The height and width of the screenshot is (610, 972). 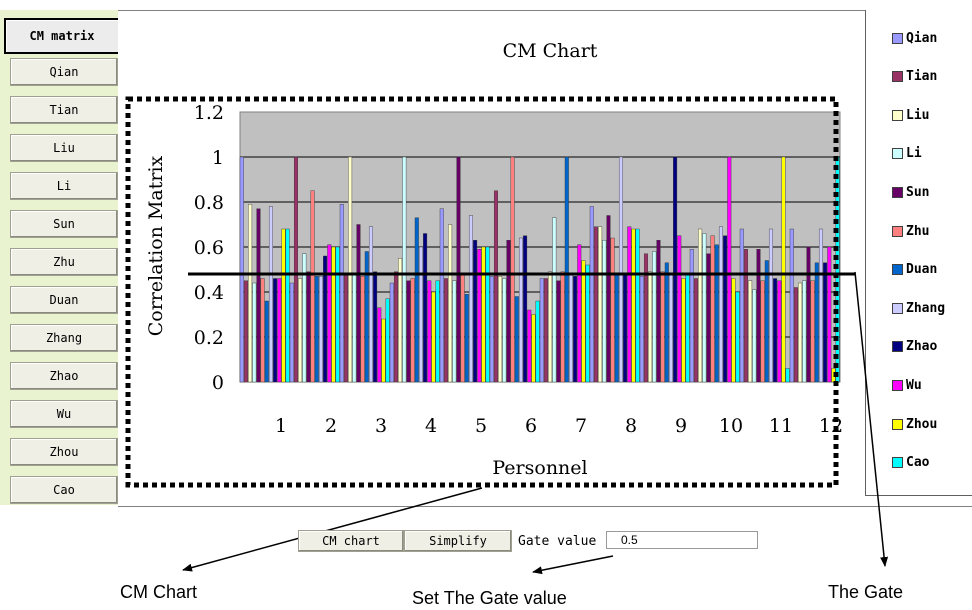 I want to click on legend-label: Li, so click(x=914, y=153).